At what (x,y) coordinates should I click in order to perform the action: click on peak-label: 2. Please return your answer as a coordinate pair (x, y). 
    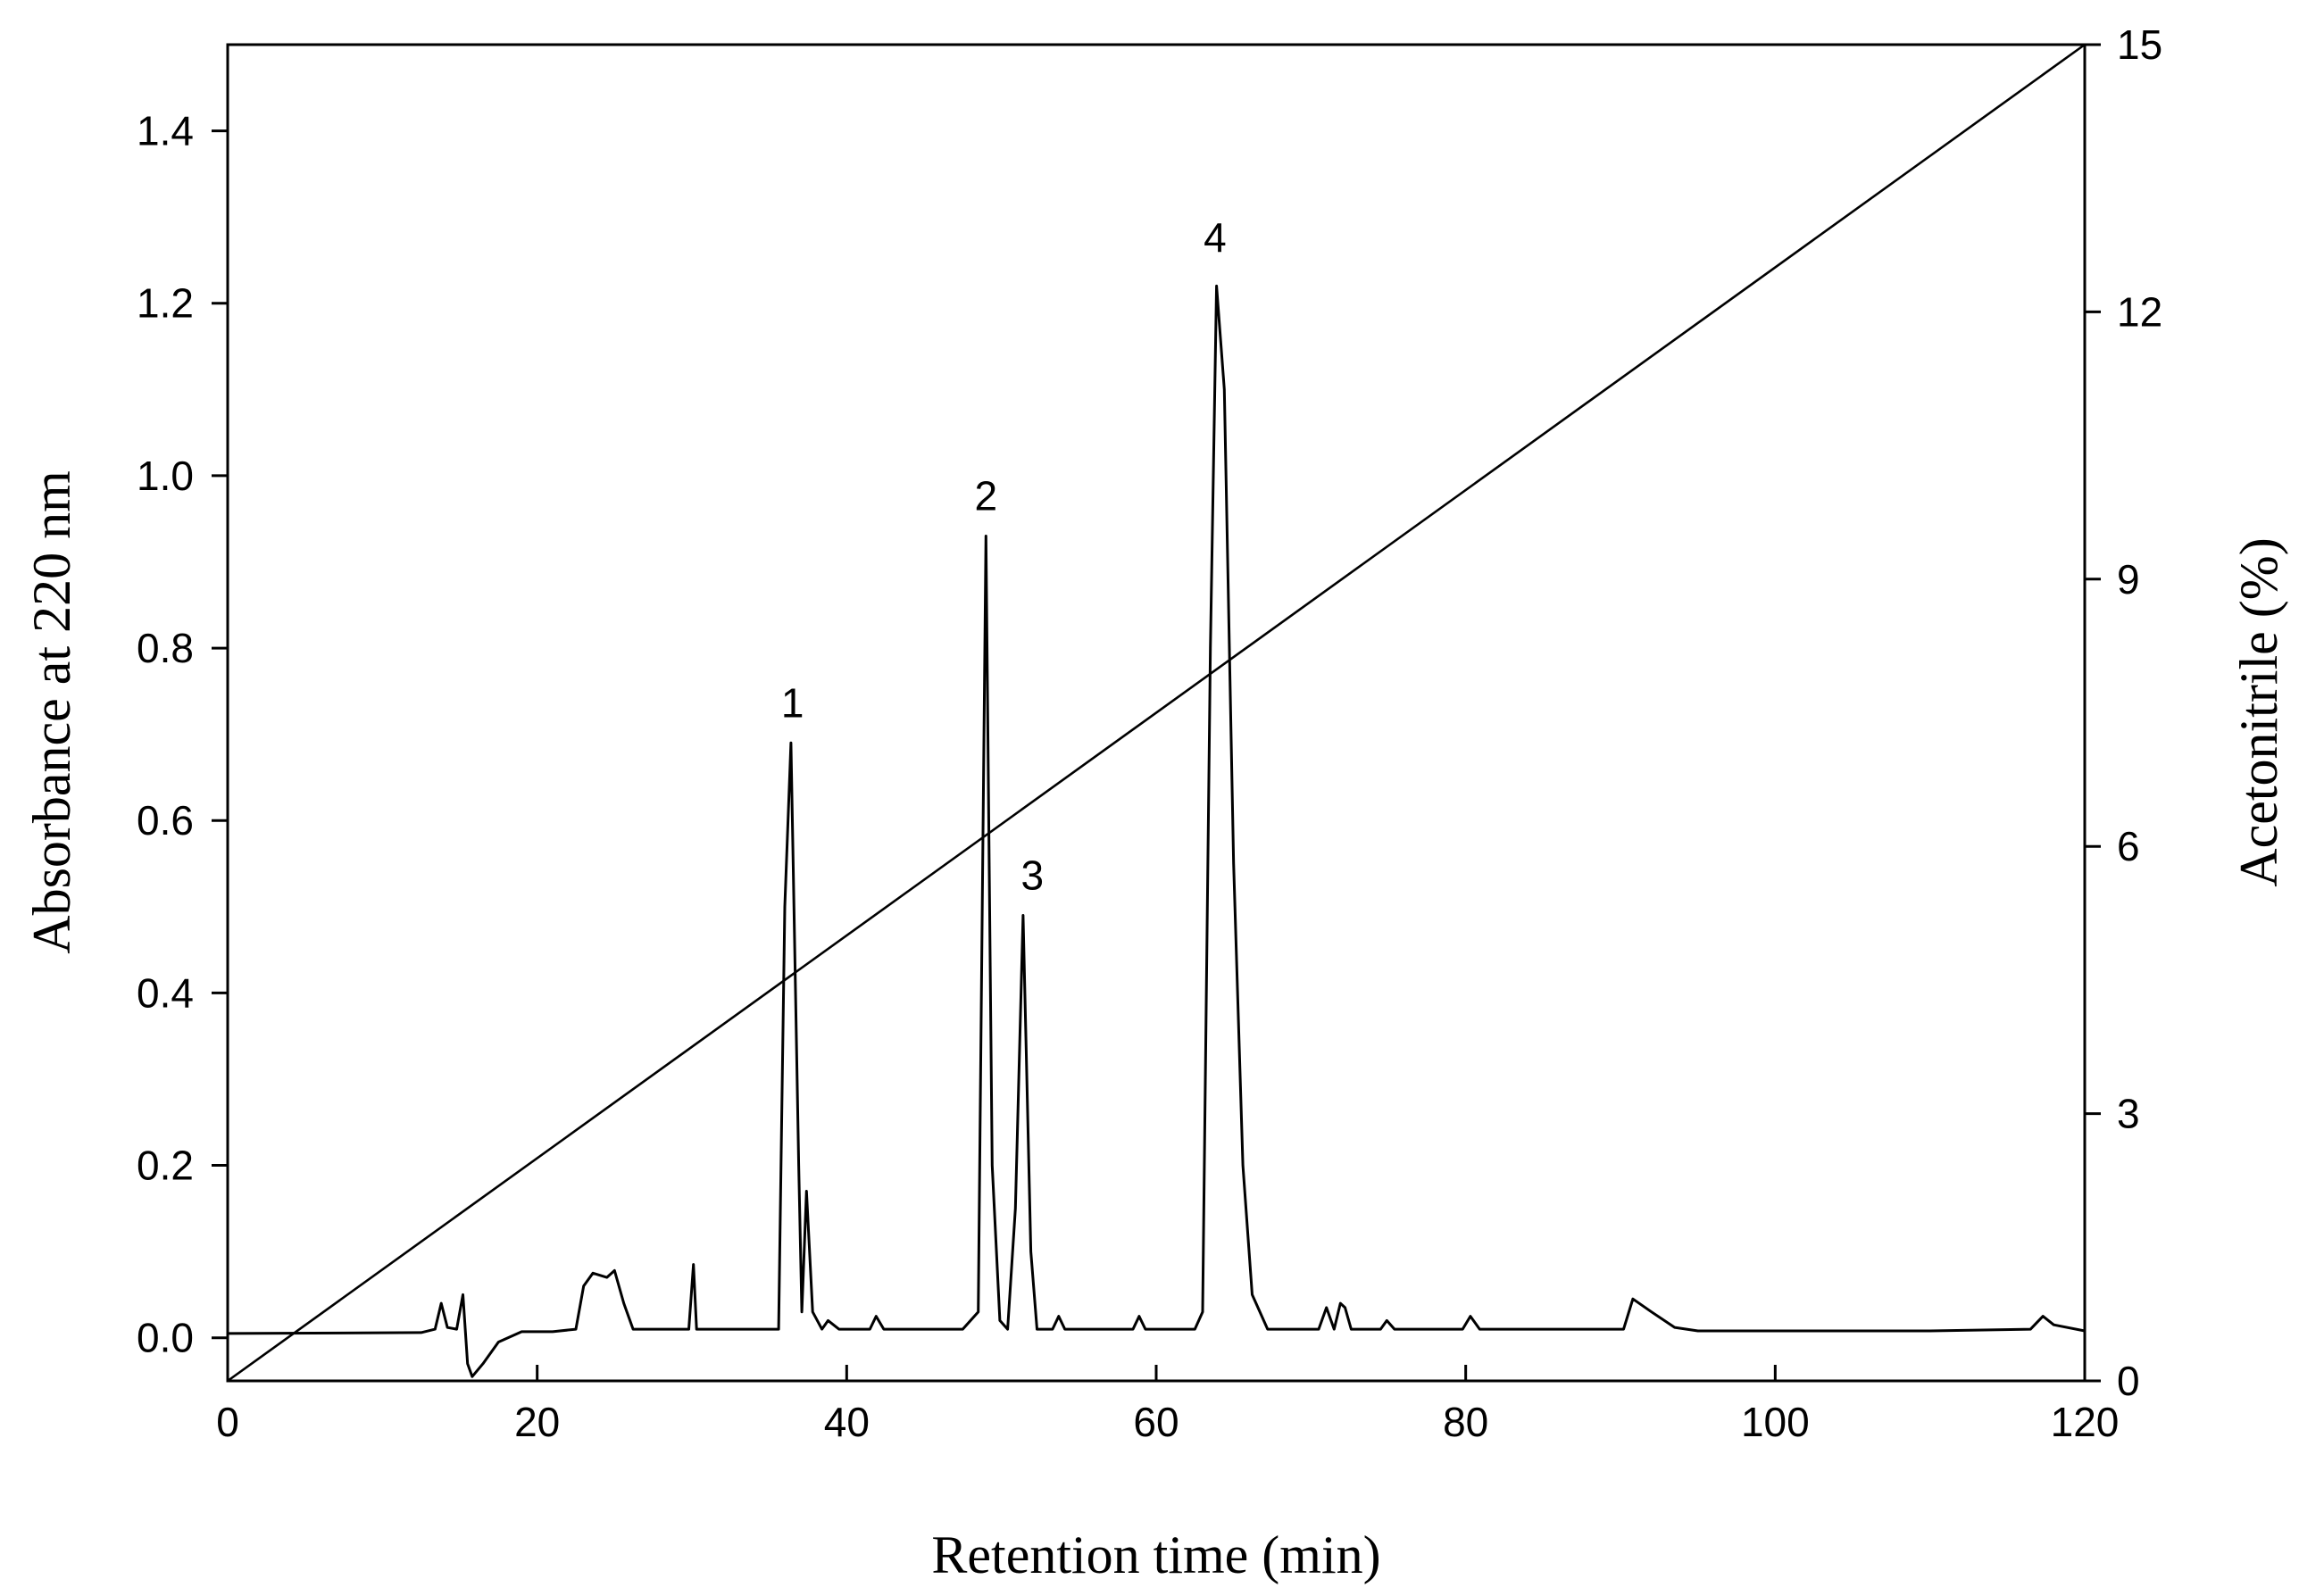
    Looking at the image, I should click on (987, 496).